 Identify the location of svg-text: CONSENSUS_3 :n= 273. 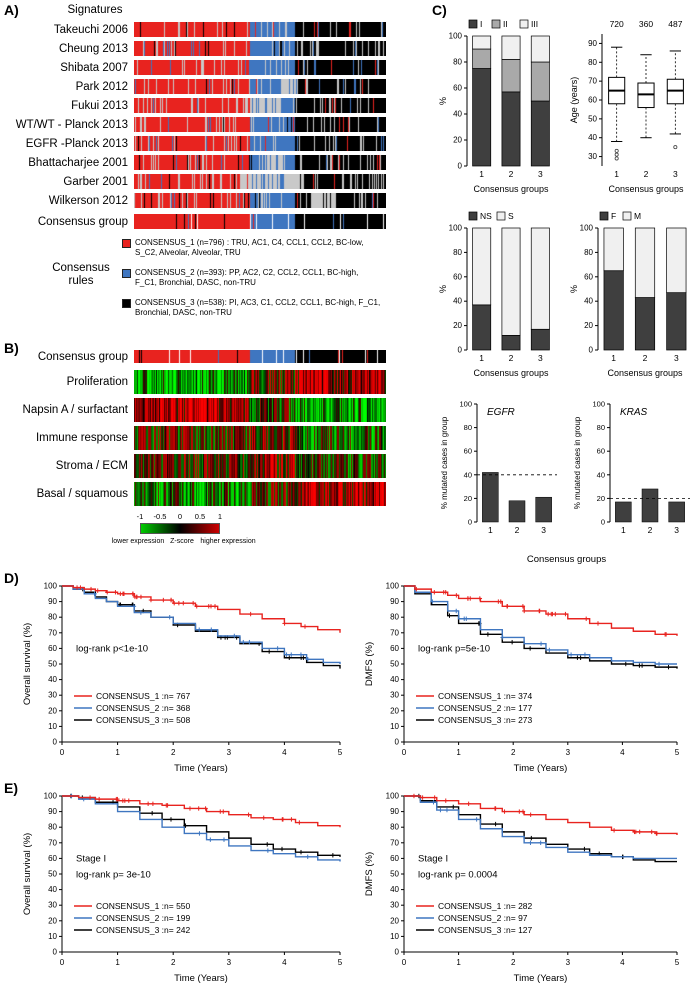
(485, 720).